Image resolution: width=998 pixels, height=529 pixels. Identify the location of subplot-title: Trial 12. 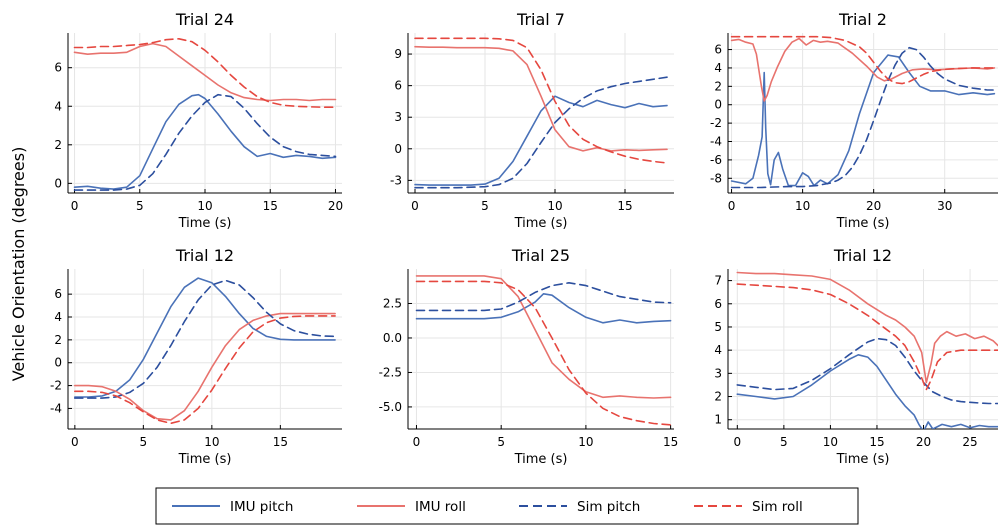
(862, 255).